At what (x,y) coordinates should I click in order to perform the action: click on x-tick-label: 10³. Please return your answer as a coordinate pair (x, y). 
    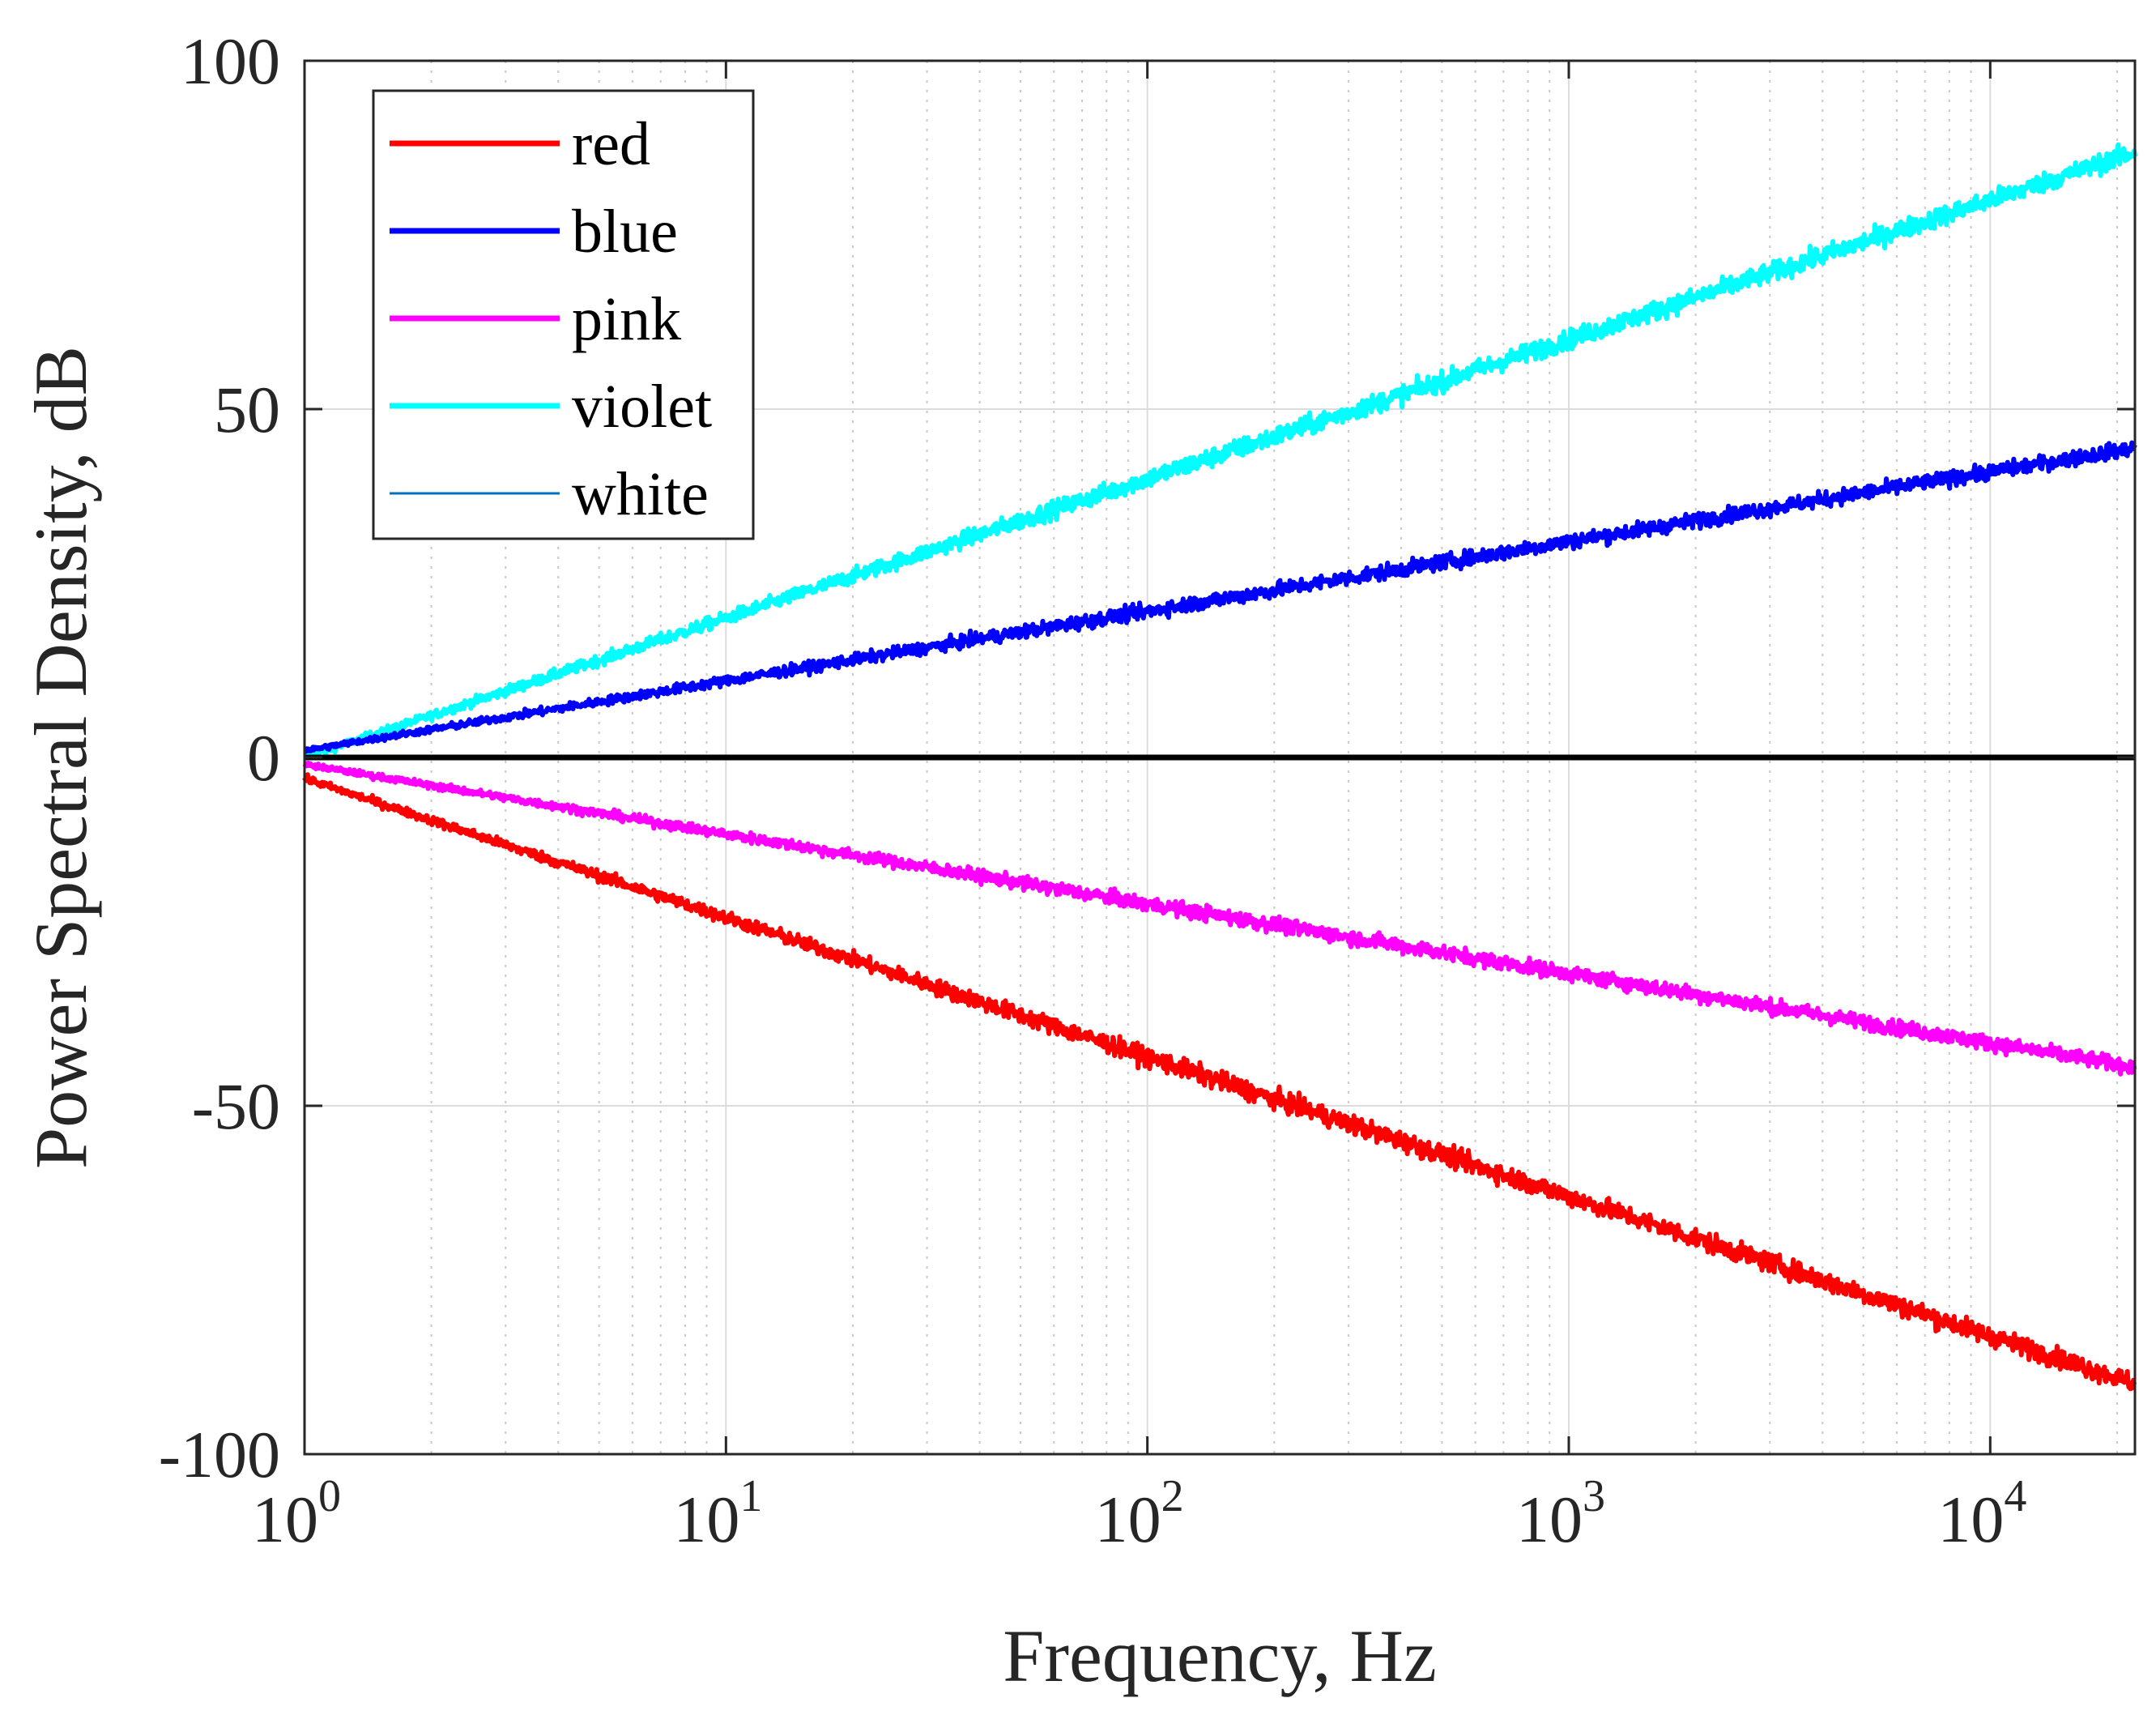
    Looking at the image, I should click on (1560, 1513).